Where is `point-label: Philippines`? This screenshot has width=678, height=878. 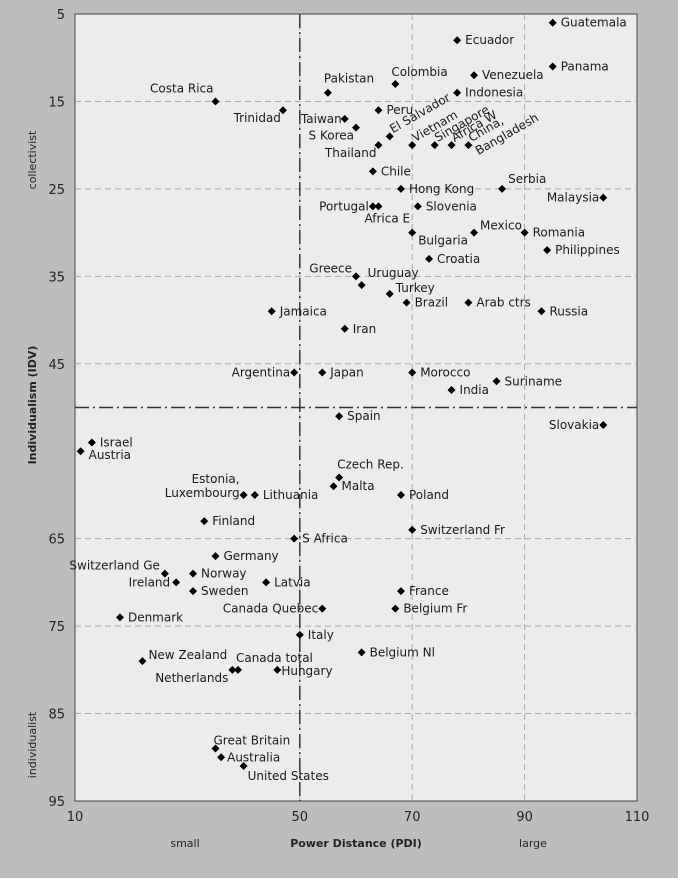
point-label: Philippines is located at coordinates (587, 250).